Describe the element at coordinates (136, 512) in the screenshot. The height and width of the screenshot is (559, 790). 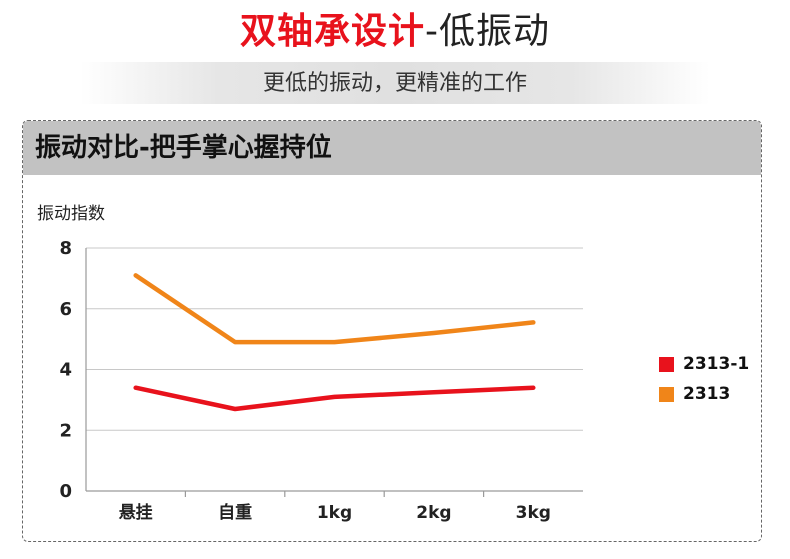
I see `x-tick-label: 悬挂` at that location.